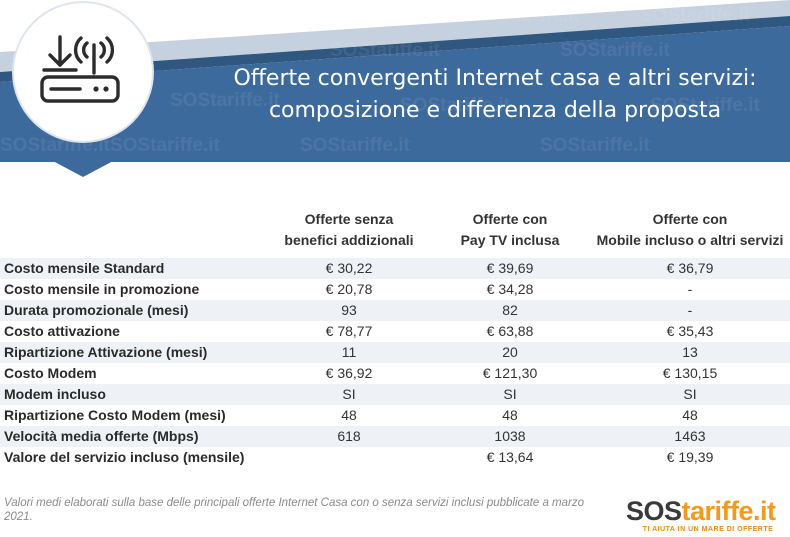  I want to click on table-cell: € 20,78, so click(349, 289).